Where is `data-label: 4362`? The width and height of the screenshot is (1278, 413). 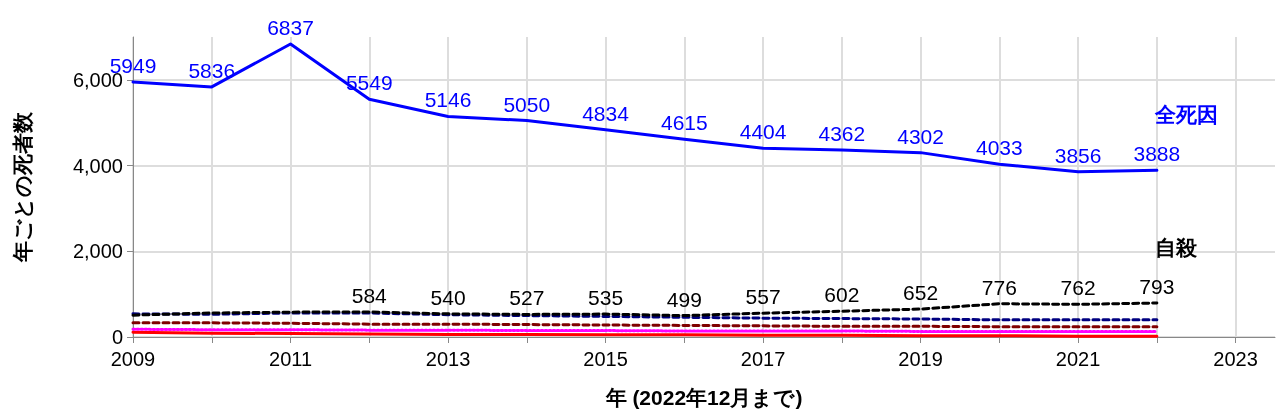 data-label: 4362 is located at coordinates (842, 134).